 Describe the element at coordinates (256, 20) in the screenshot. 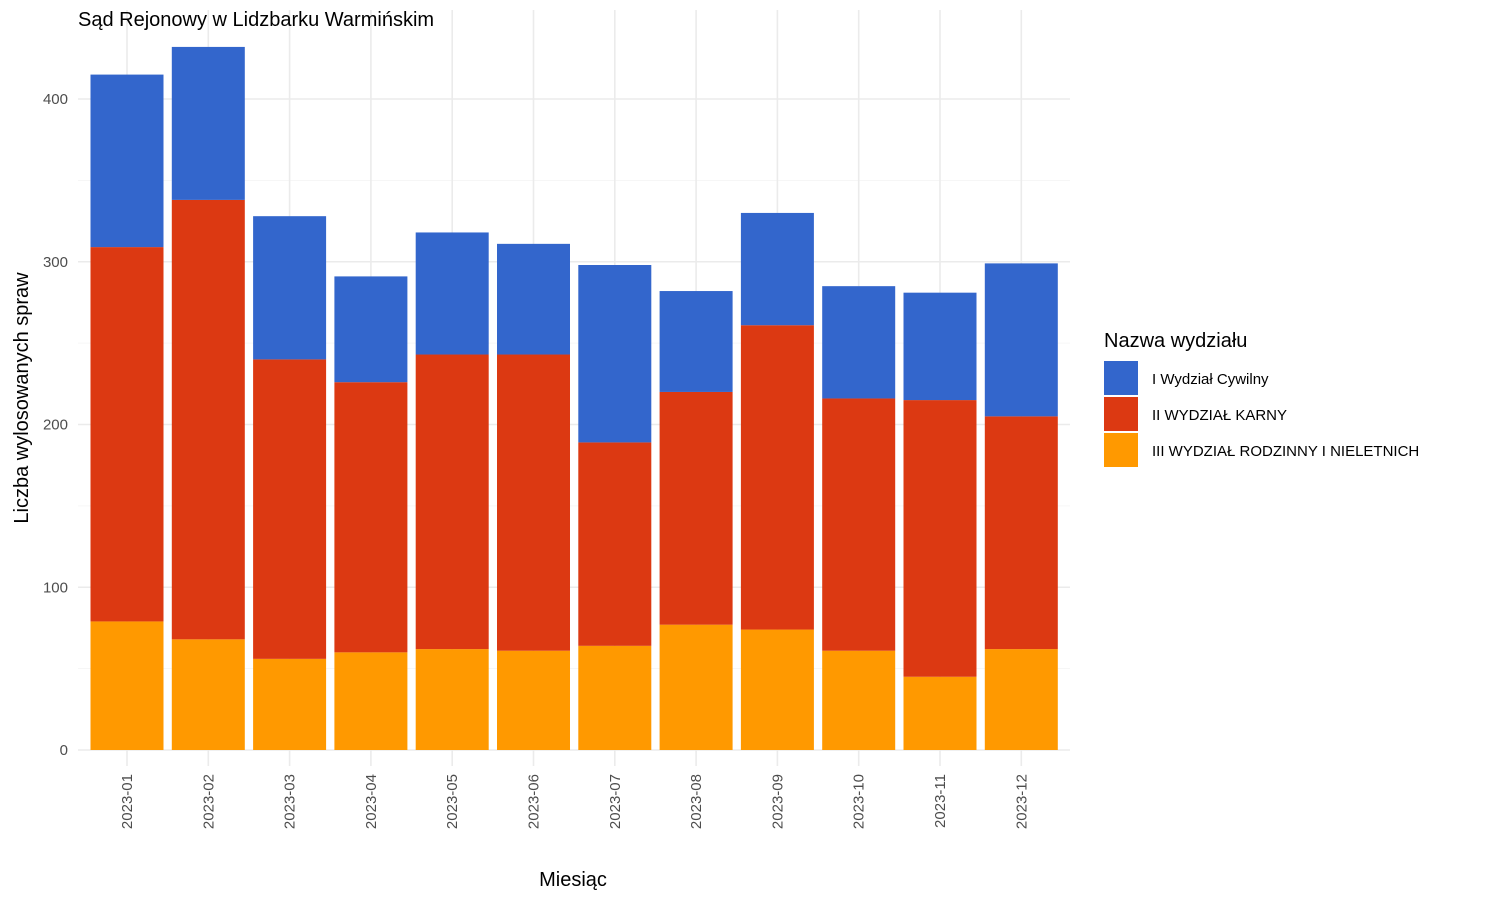

I see `chart-title: Sąd Rejonowy w Lidzbarku Warmińskim` at that location.